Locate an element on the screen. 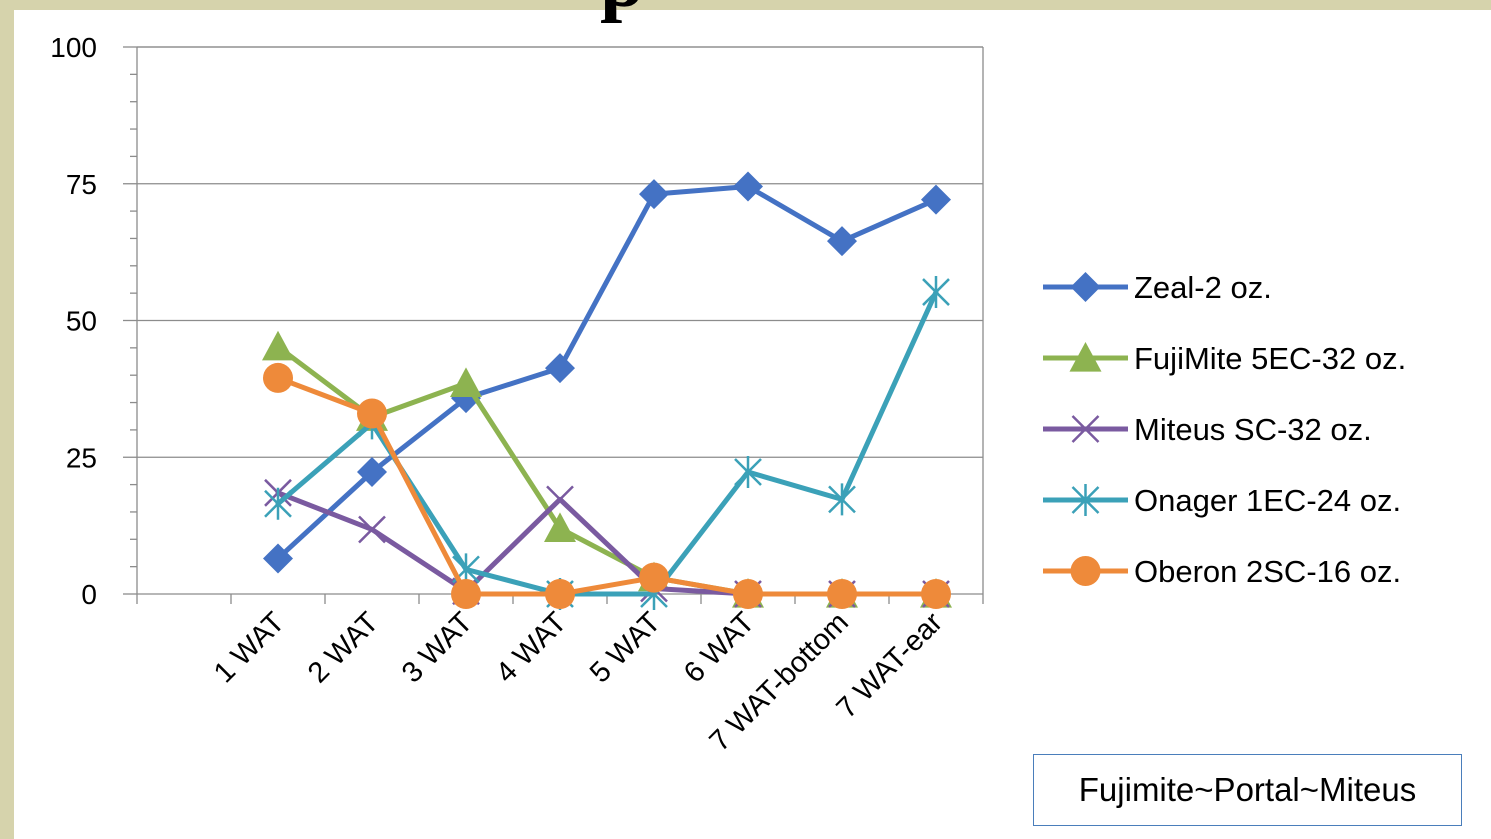 The height and width of the screenshot is (839, 1491). y-tick-label: 75 is located at coordinates (81, 184).